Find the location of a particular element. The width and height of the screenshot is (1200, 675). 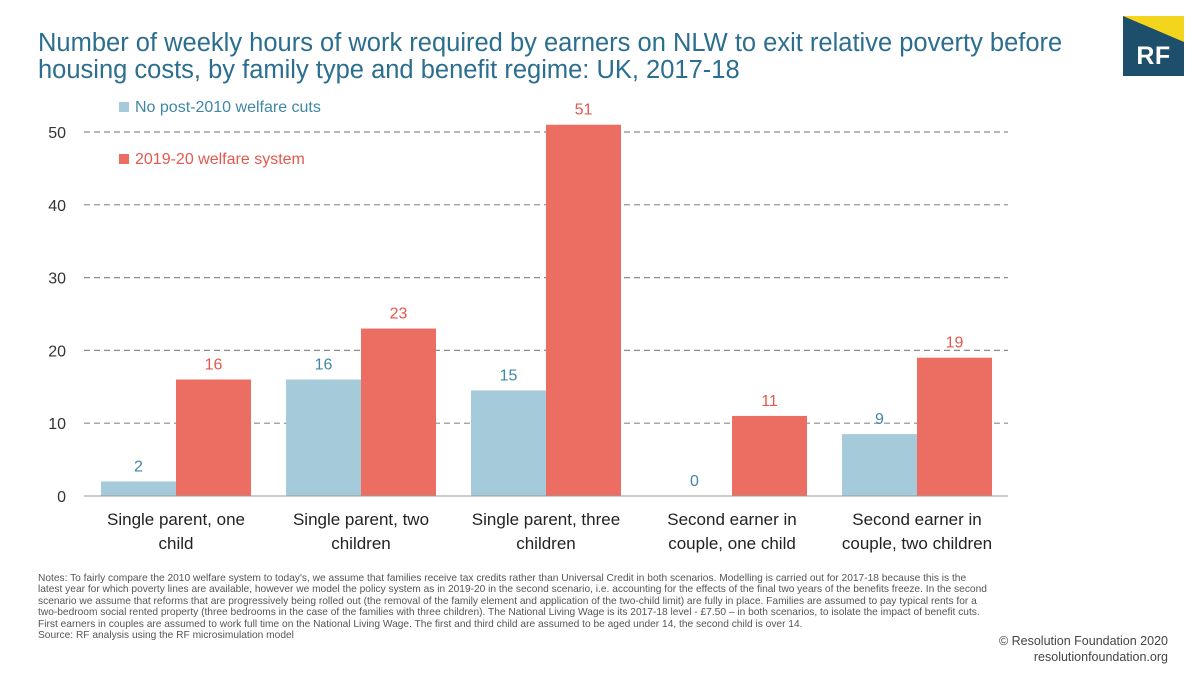

y-tick-label: 20 is located at coordinates (57, 351).